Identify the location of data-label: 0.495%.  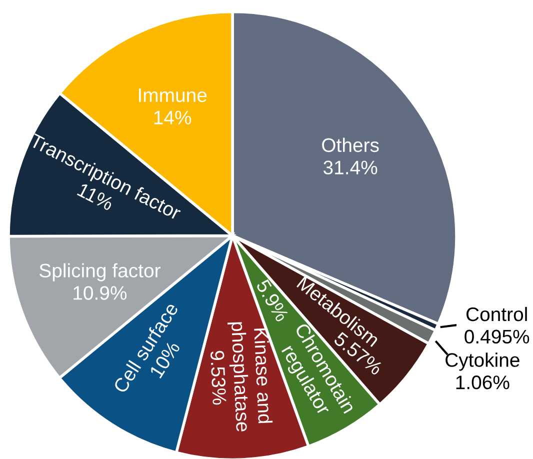
(497, 337).